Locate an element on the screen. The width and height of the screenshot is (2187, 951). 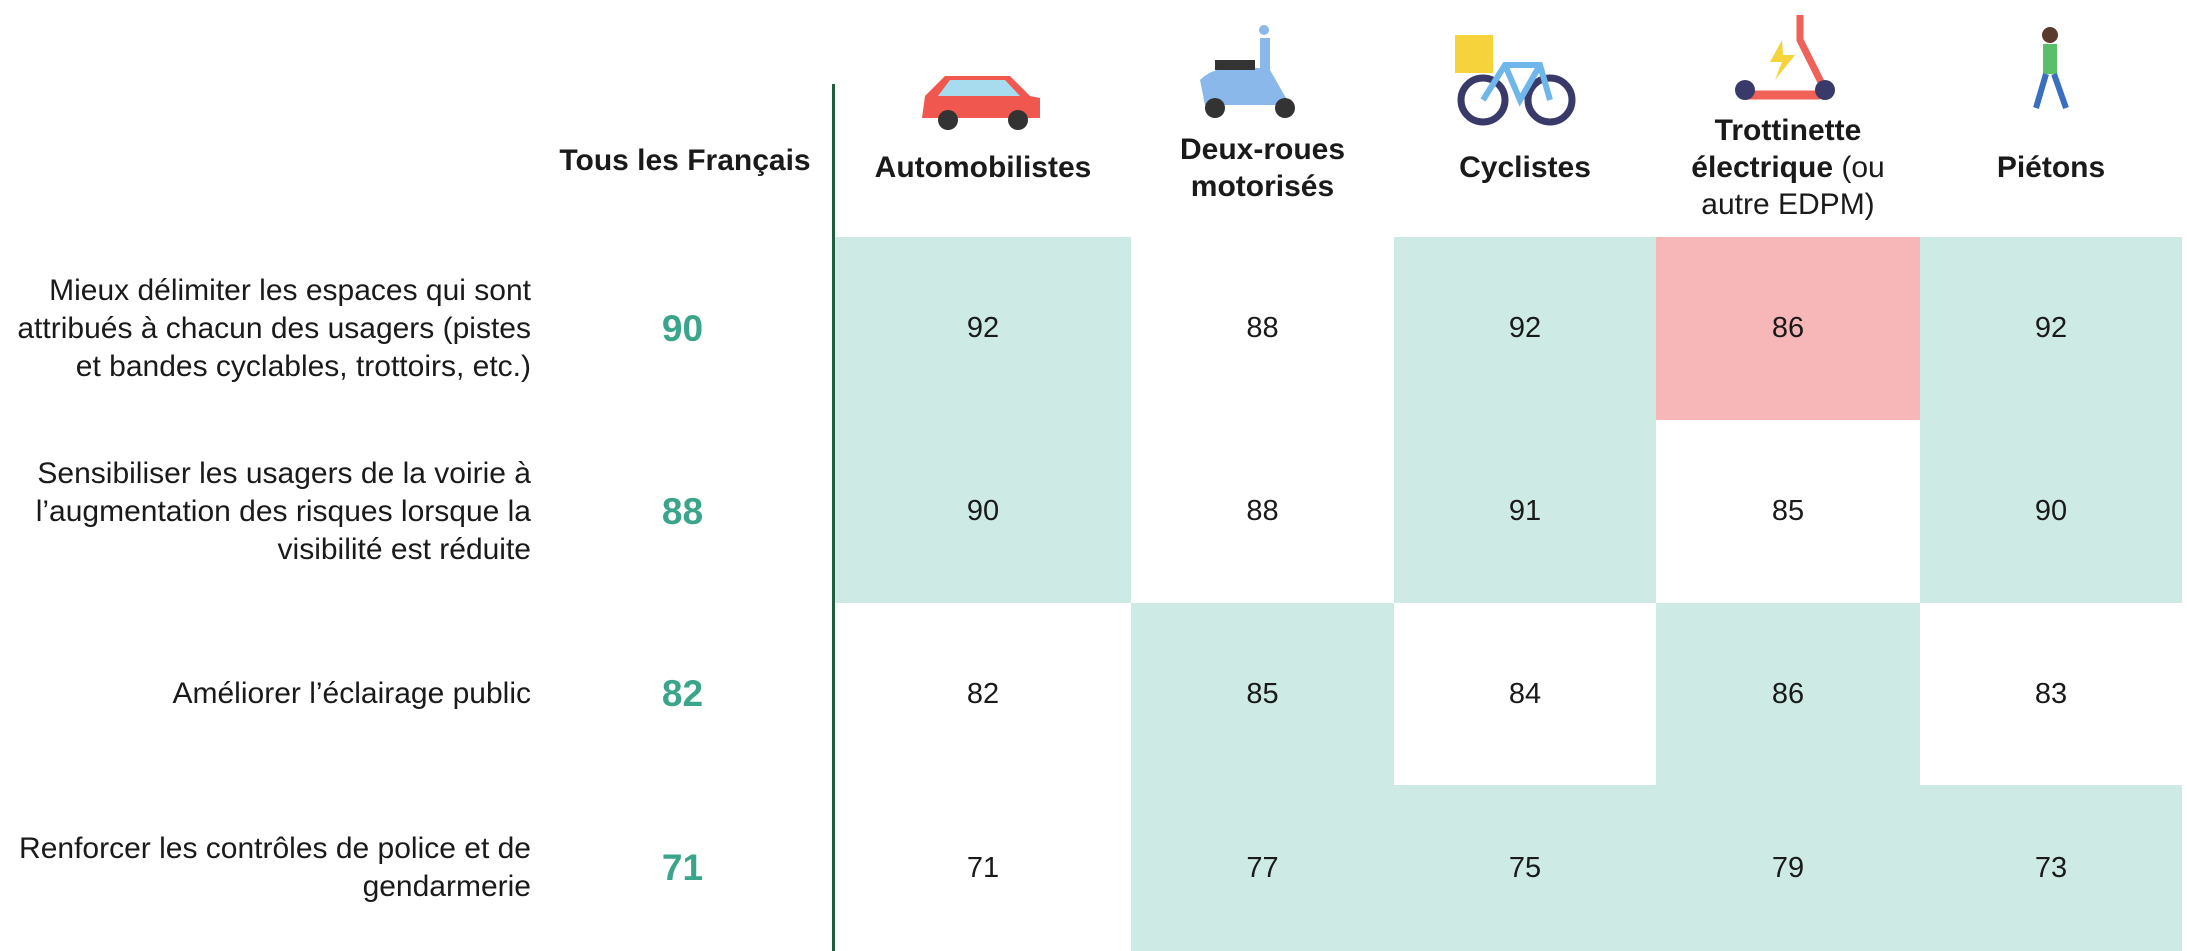
overall-value: 82 is located at coordinates (682, 693).